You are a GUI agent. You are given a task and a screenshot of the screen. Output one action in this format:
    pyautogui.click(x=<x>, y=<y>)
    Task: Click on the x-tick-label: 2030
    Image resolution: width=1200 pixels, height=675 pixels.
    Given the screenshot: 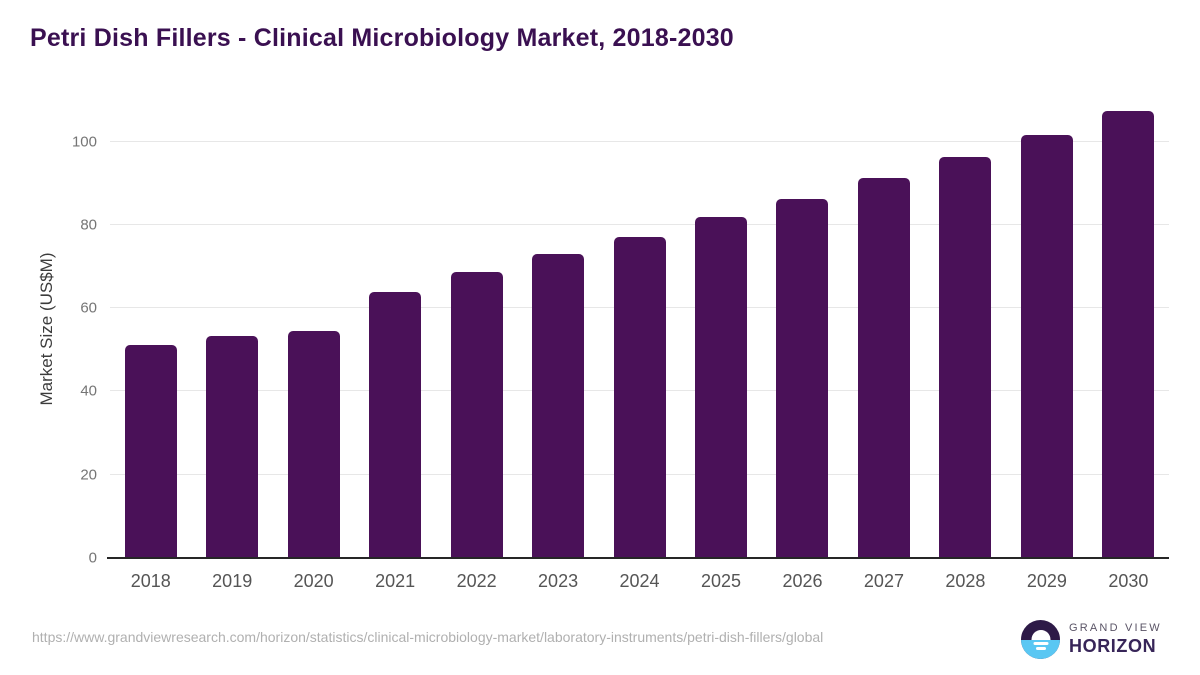 What is the action you would take?
    pyautogui.click(x=1128, y=581)
    